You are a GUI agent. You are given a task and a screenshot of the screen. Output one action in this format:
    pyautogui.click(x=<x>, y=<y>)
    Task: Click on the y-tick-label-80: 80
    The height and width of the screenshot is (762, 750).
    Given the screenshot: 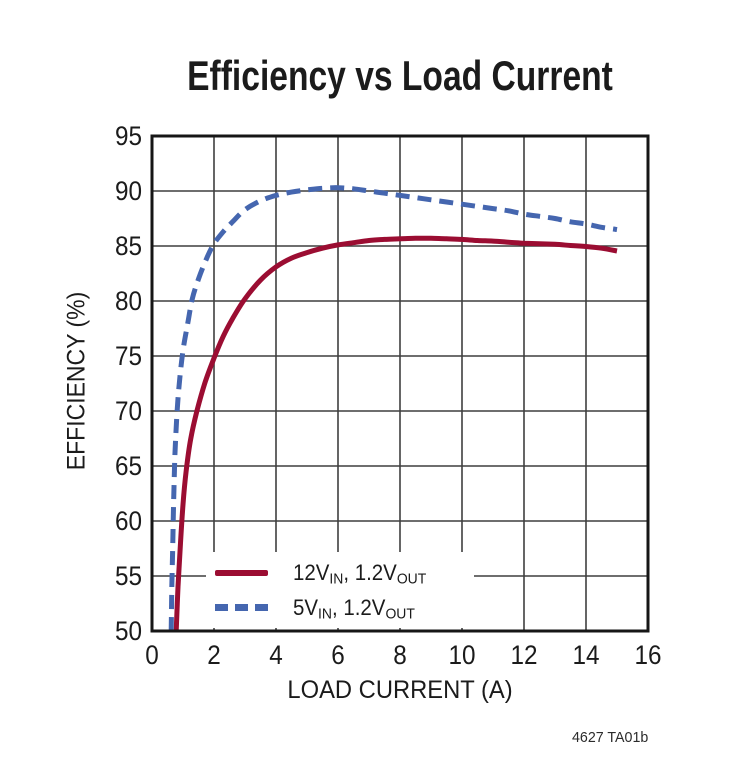 What is the action you would take?
    pyautogui.click(x=128, y=301)
    